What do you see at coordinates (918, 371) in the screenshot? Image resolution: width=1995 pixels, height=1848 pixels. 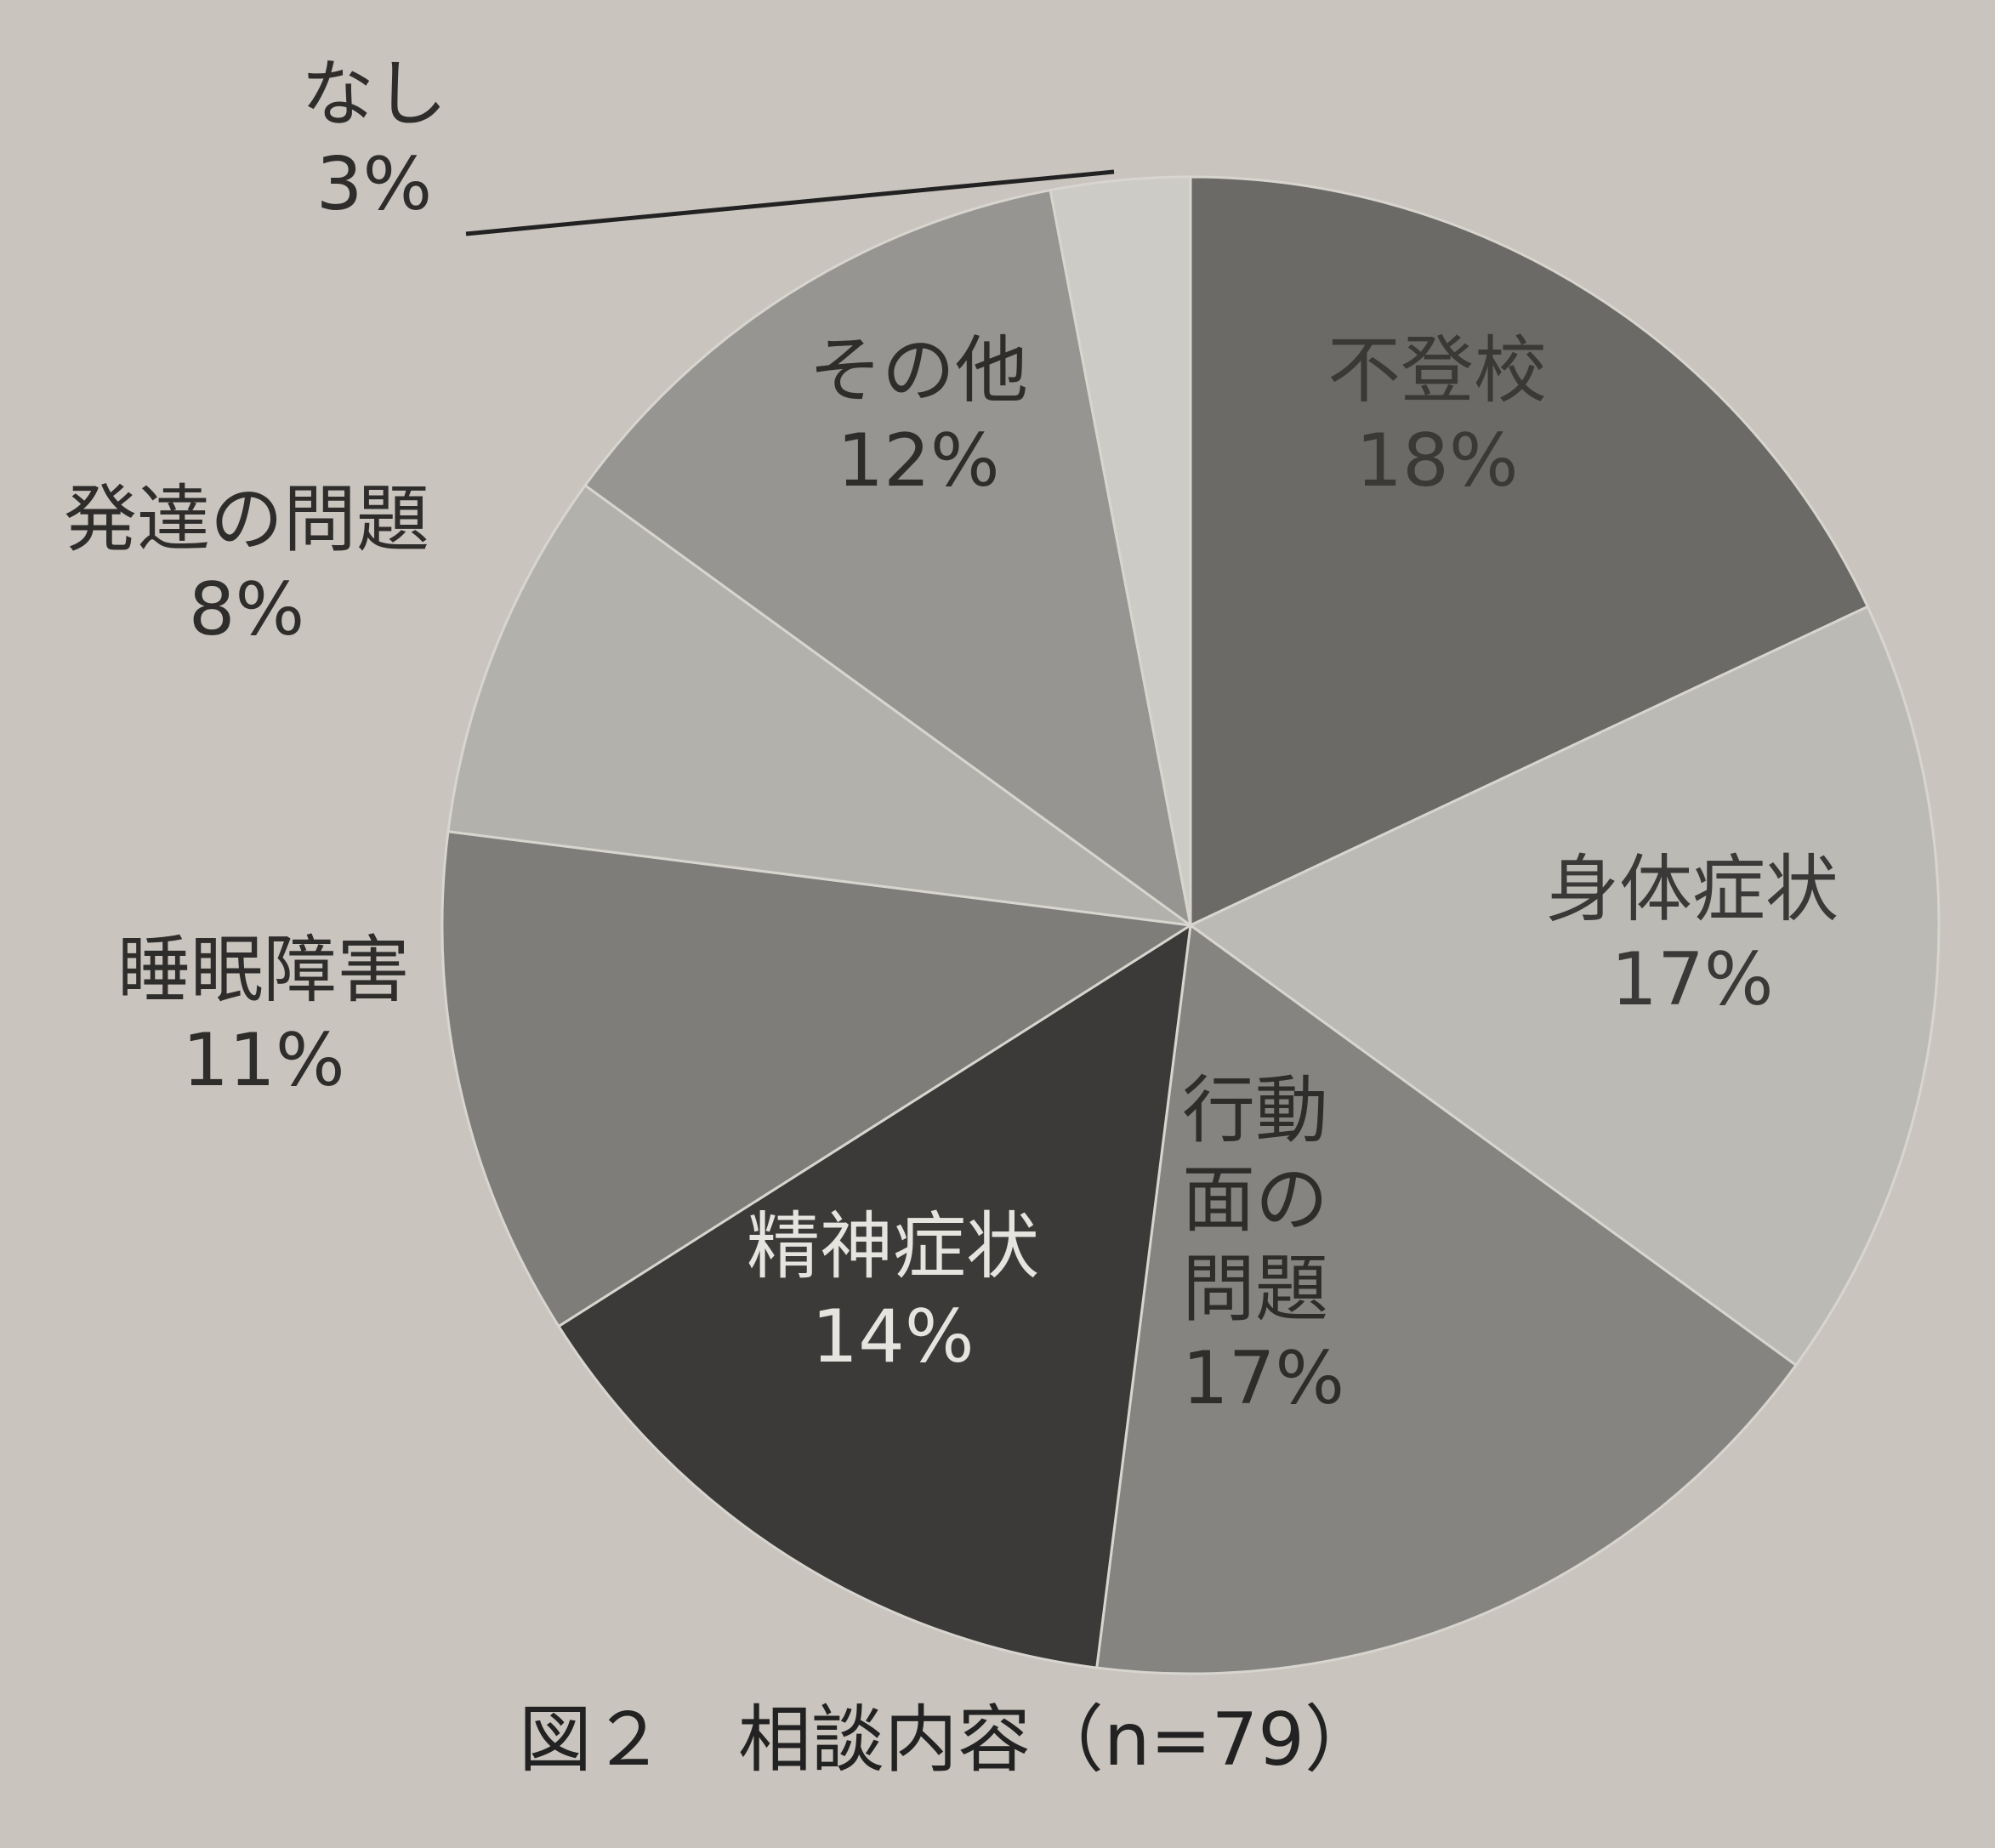 I see `slice-name-label: その他` at bounding box center [918, 371].